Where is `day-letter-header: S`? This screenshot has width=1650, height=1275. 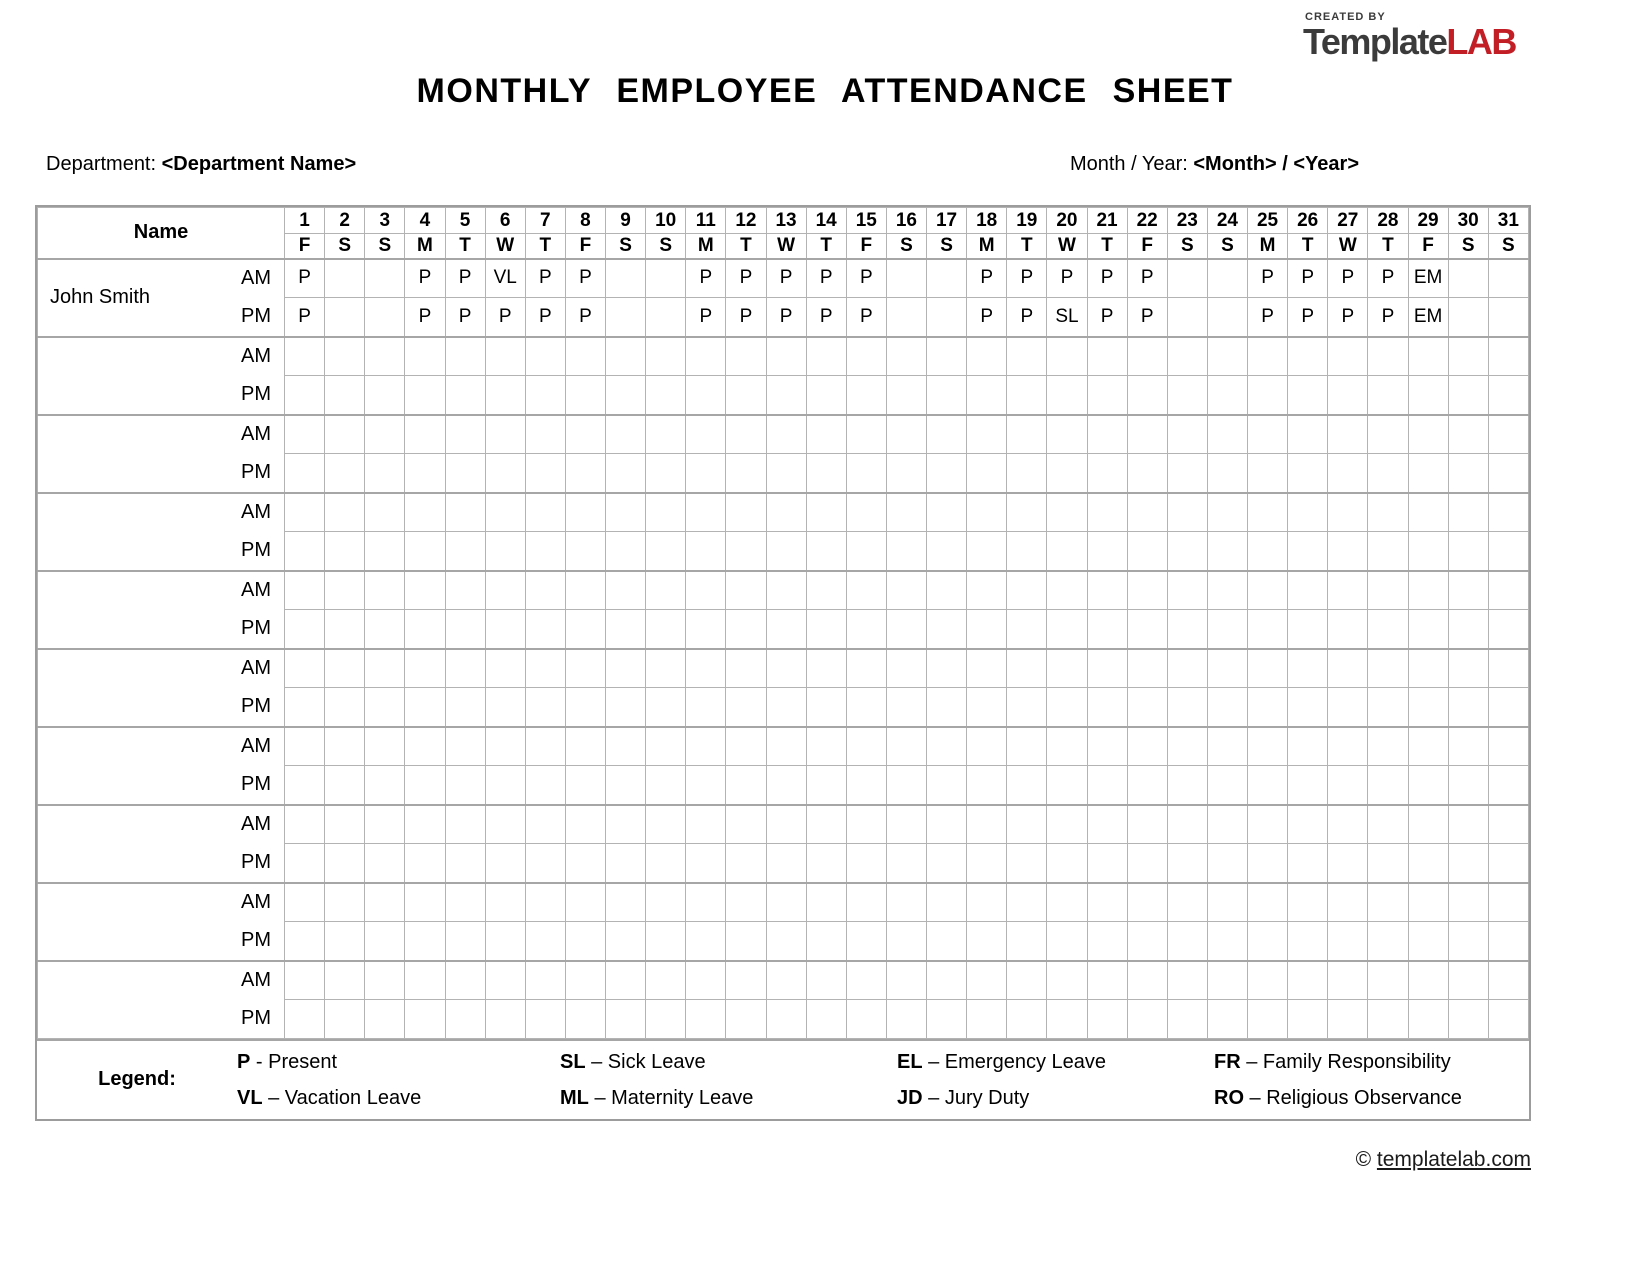 day-letter-header: S is located at coordinates (345, 246).